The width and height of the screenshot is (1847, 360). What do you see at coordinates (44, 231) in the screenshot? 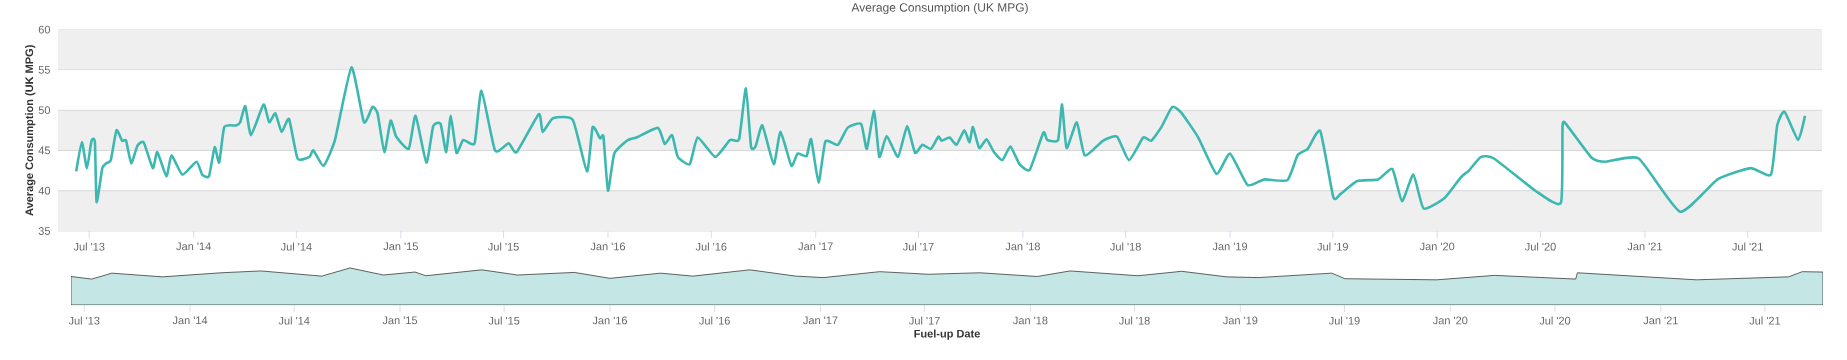
I see `y-tick-label: 35` at bounding box center [44, 231].